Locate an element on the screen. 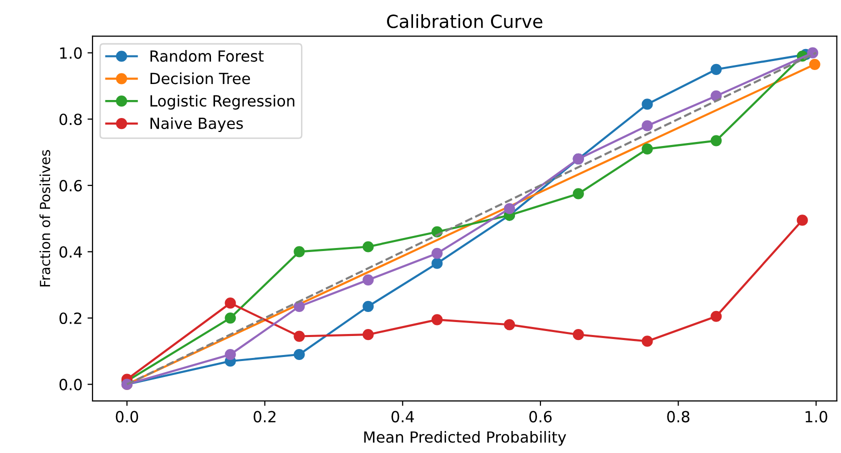  x-tick-label: 0.6 is located at coordinates (540, 416).